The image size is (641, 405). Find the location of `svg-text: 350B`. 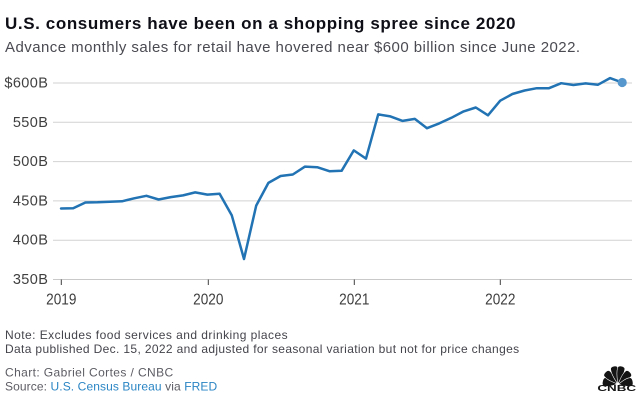

svg-text: 350B is located at coordinates (30, 280).